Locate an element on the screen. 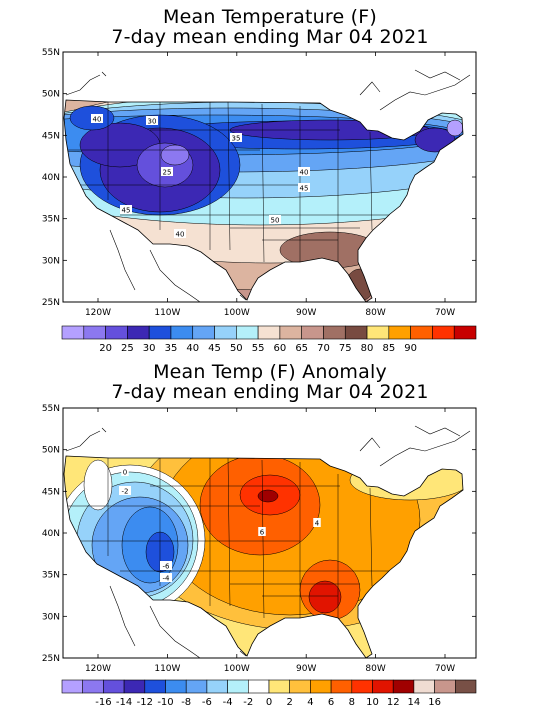  contour-label: 30 is located at coordinates (152, 122).